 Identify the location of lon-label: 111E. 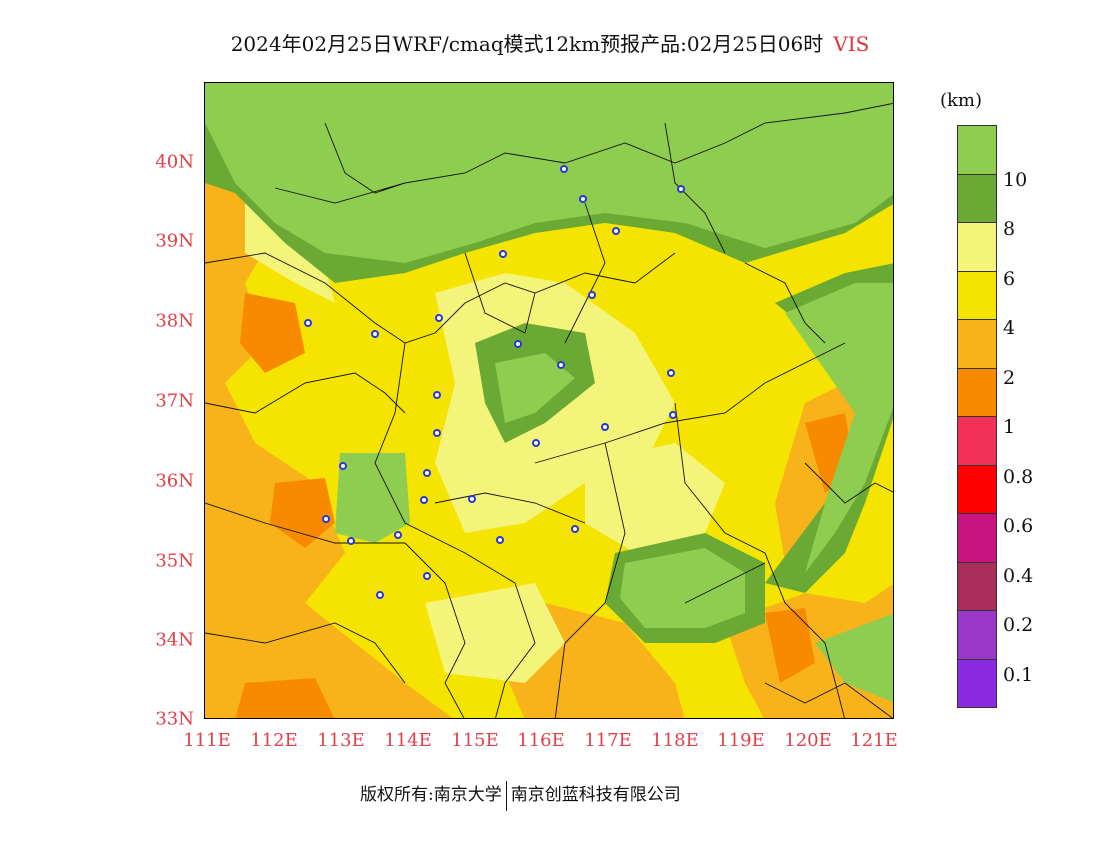
(207, 740).